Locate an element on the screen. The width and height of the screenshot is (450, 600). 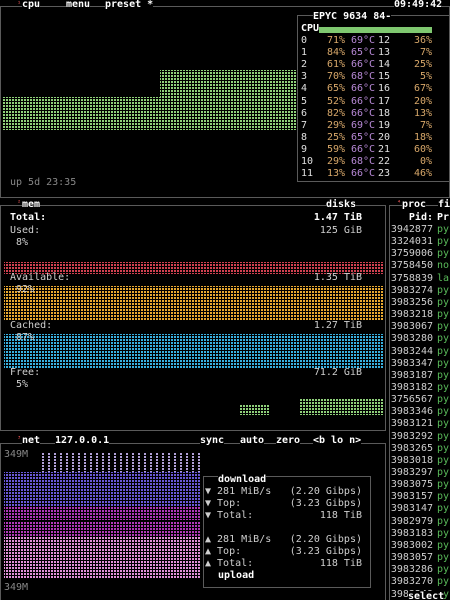
core-id: 21 is located at coordinates (384, 149).